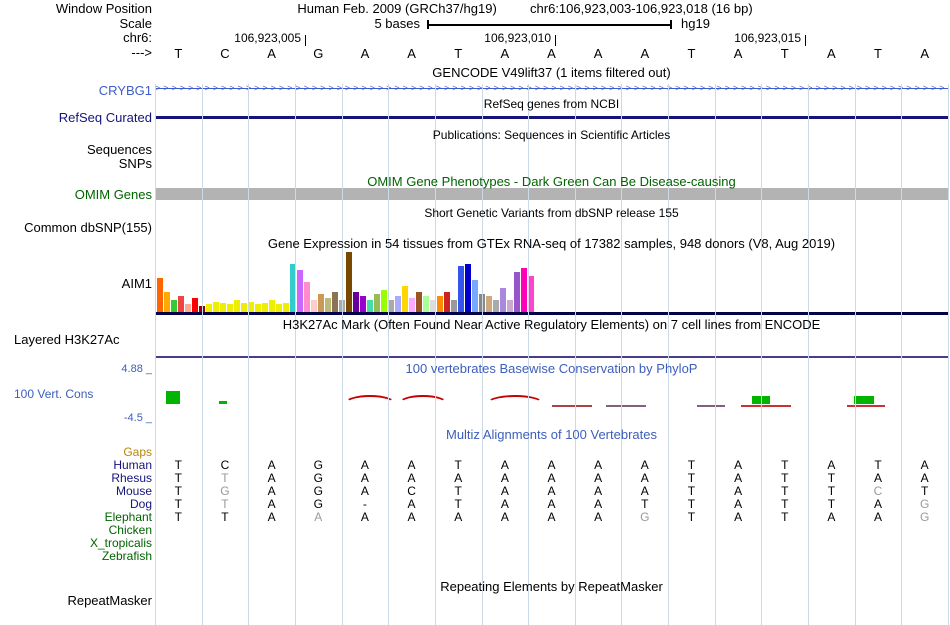  Describe the element at coordinates (109, 600) in the screenshot. I see `track-label-repeatmasker: RepeatMasker` at that location.